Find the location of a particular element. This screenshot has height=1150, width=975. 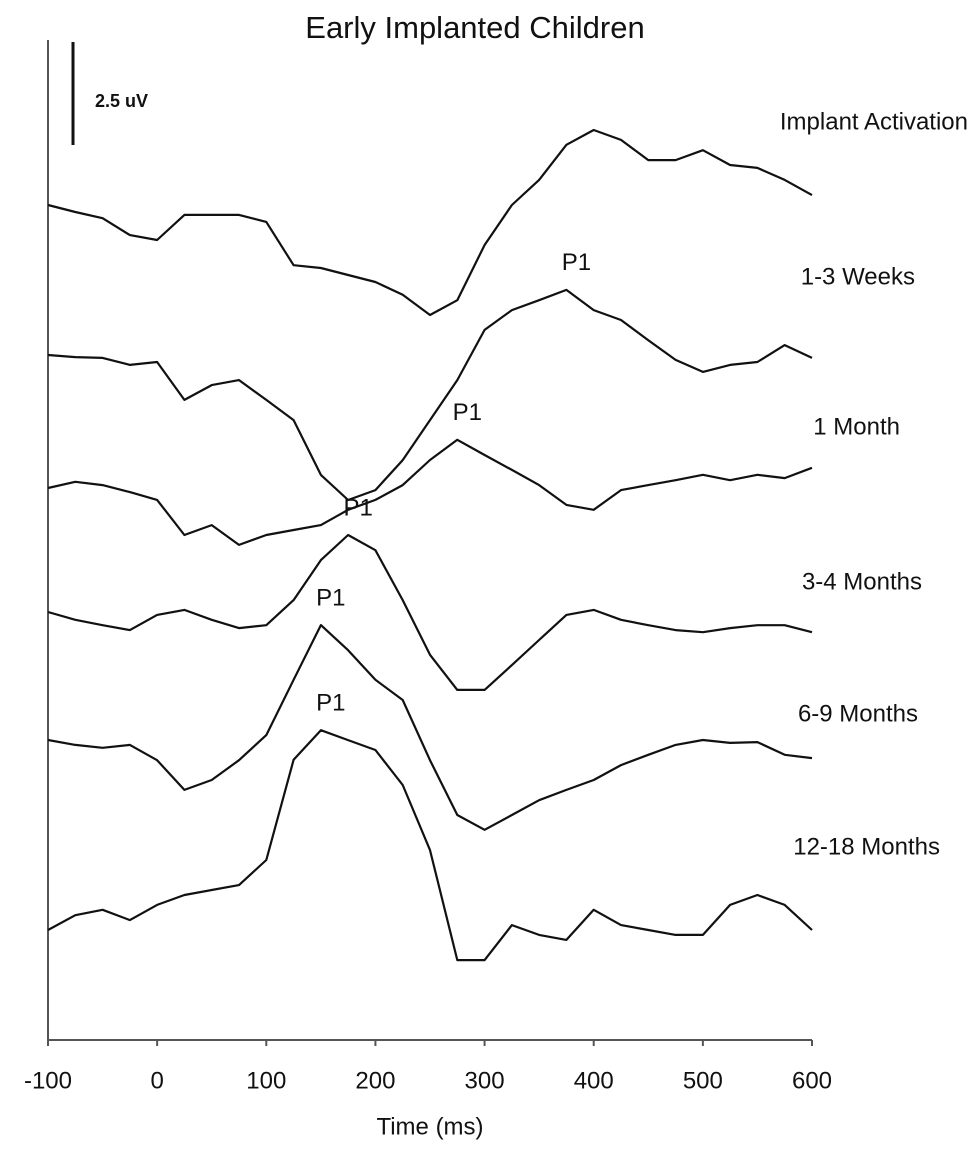

legend-label: 1-3 Weeks is located at coordinates (858, 276).